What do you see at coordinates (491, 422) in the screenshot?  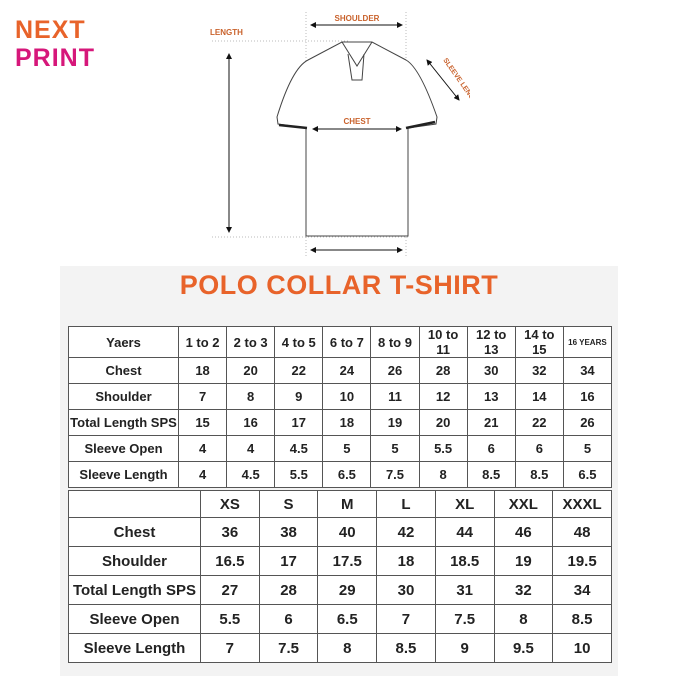 I see `table-cell: 21` at bounding box center [491, 422].